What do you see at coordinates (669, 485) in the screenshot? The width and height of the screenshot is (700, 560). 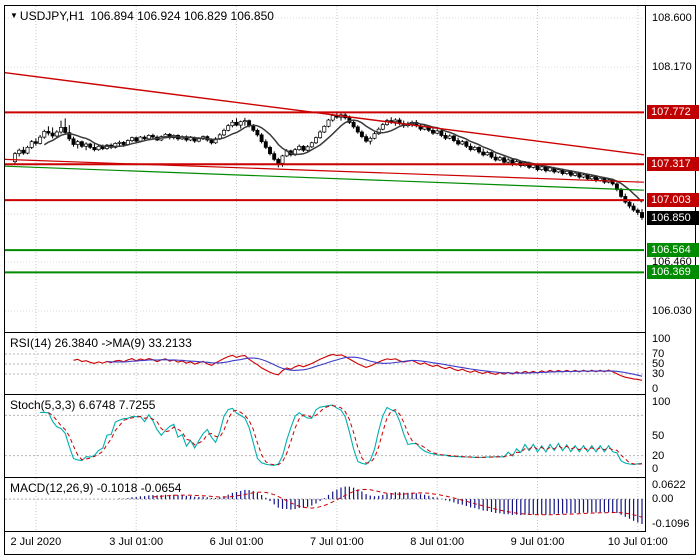 I see `macd-scale-tick: 0.0622` at bounding box center [669, 485].